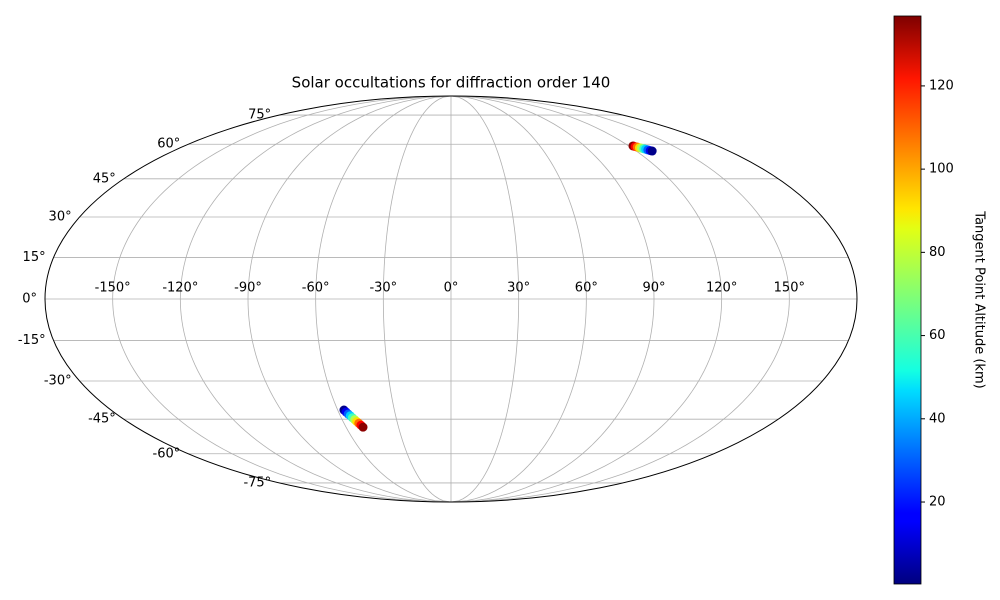 The height and width of the screenshot is (600, 1000). Describe the element at coordinates (721, 288) in the screenshot. I see `x-tick-label: 120°` at that location.